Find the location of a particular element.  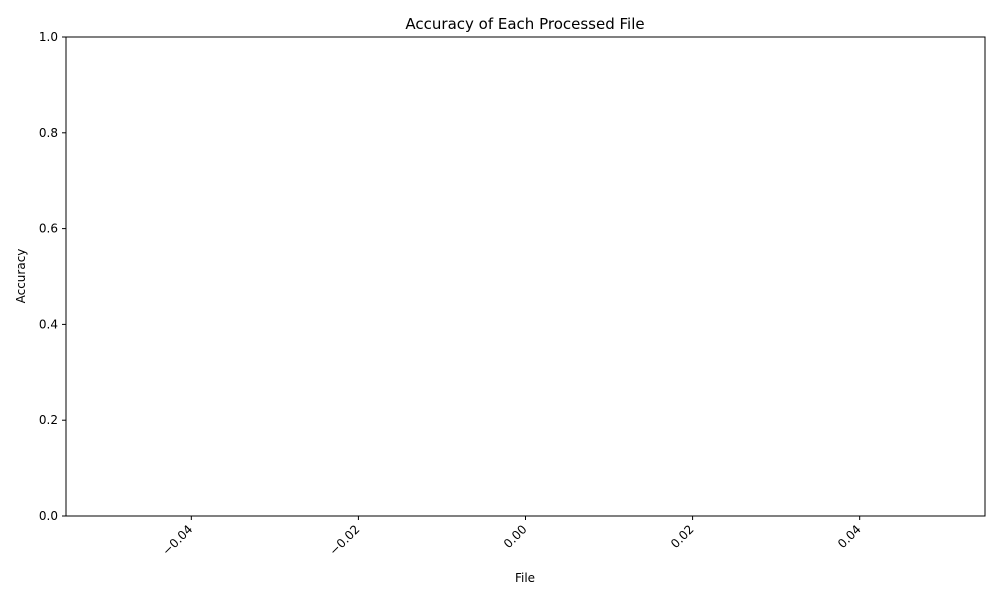

y-axis: 0.0 0.2 0.4 0.6 0.8 1.0 is located at coordinates (52, 276).